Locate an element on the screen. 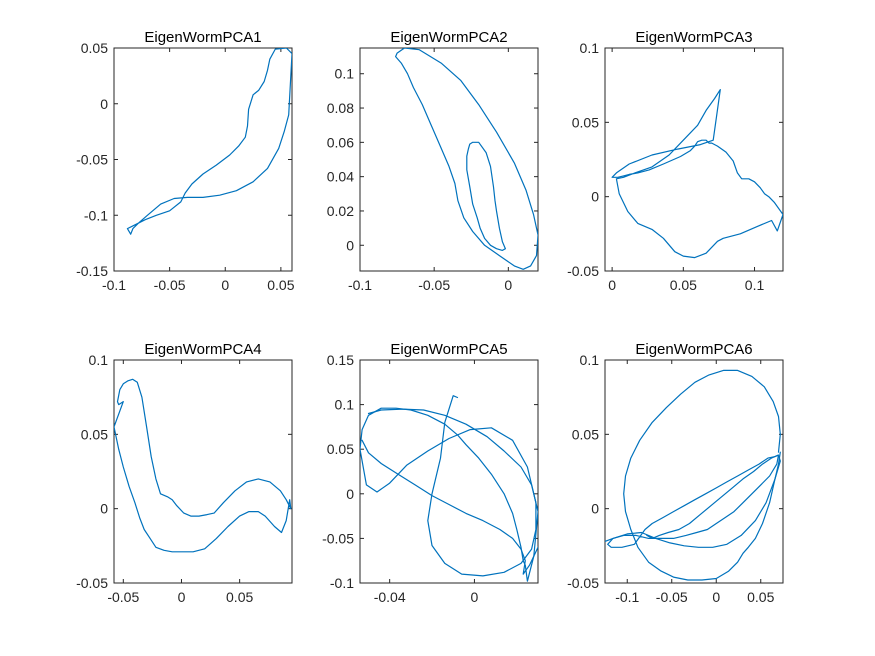  subplot-6-ytick-label: 0 is located at coordinates (595, 509).